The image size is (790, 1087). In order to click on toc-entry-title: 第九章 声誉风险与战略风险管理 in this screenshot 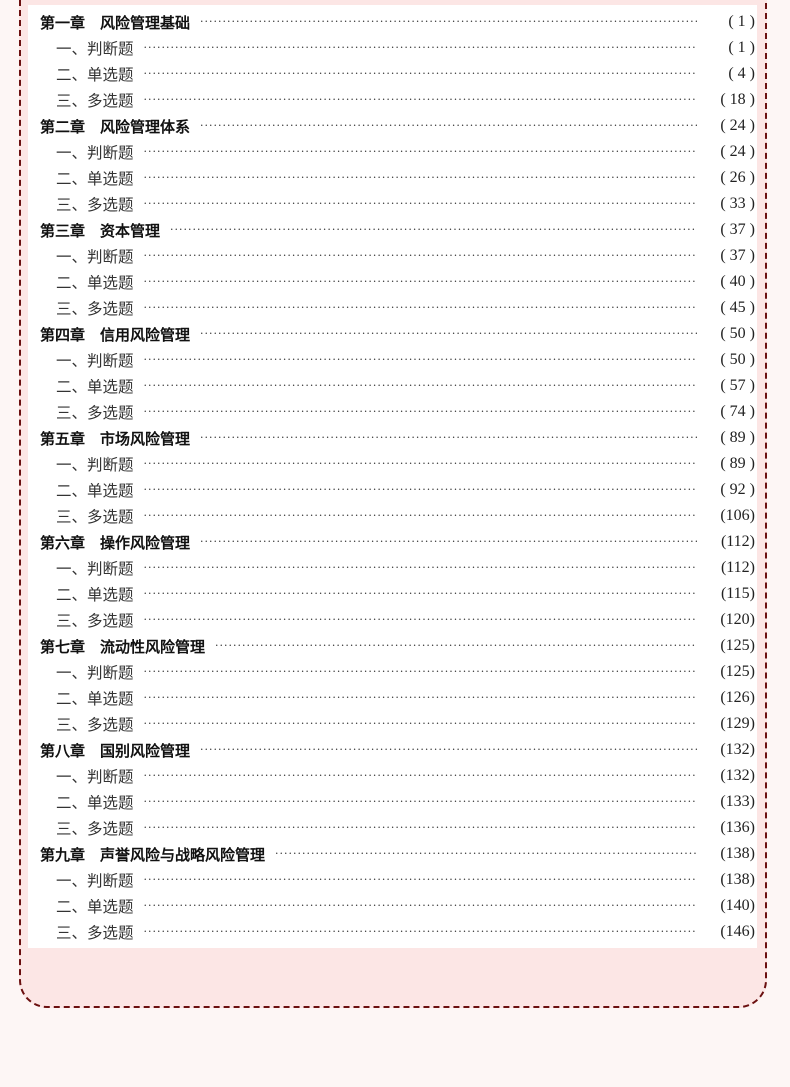, I will do `click(153, 854)`.